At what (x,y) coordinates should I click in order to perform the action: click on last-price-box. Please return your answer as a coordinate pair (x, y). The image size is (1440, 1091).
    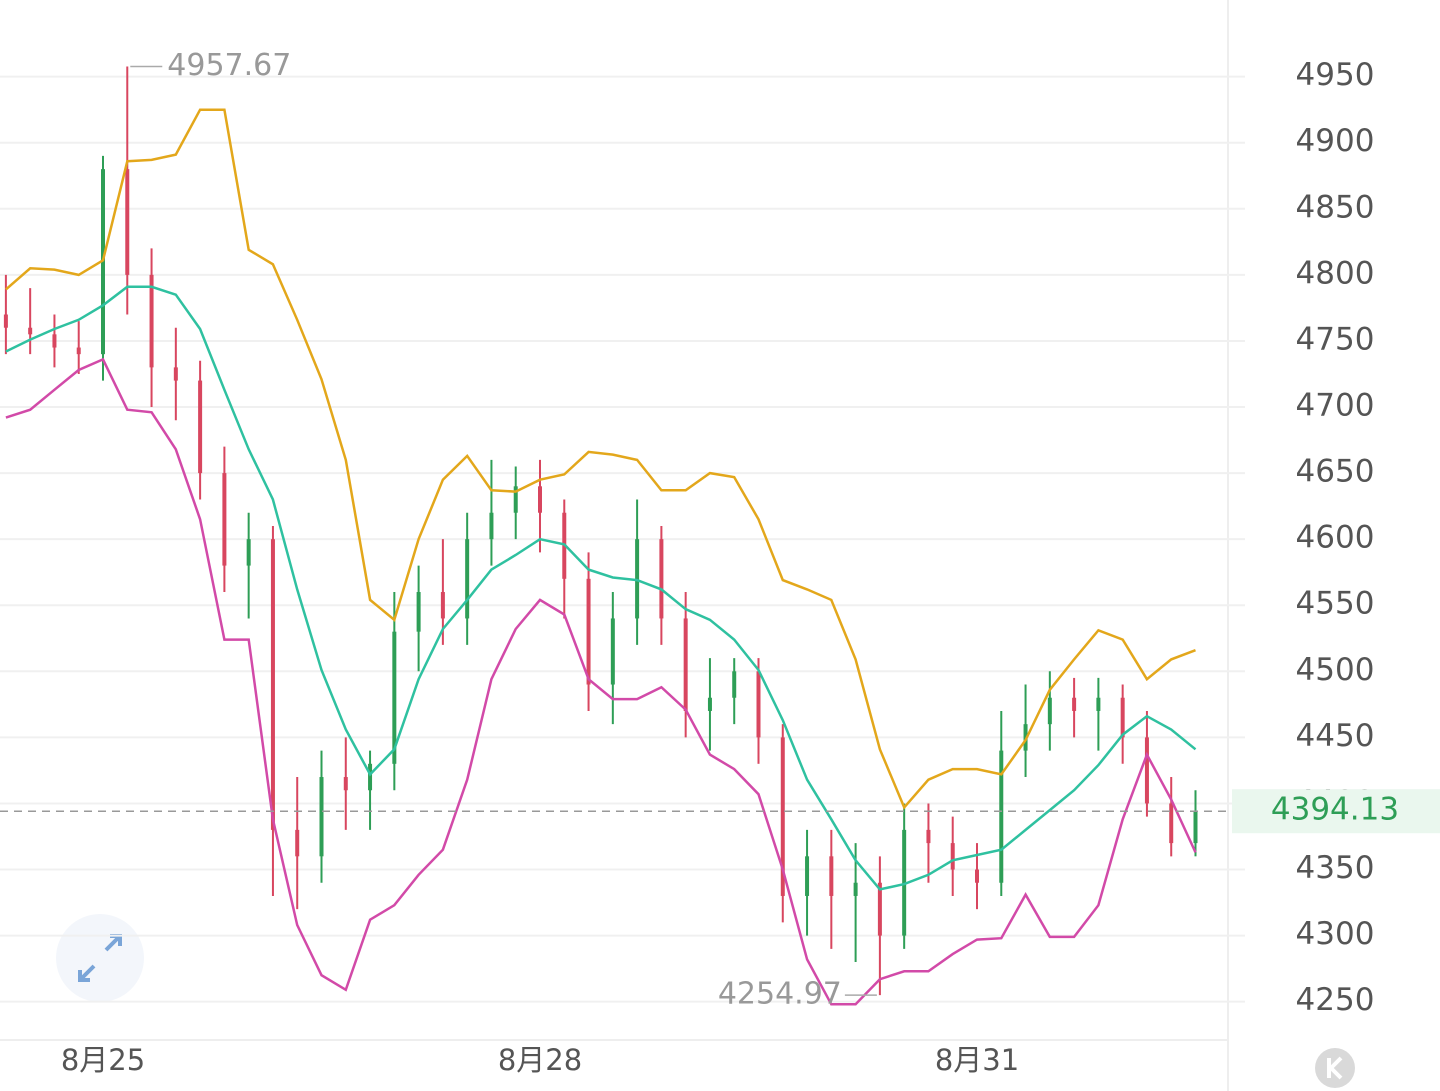
    Looking at the image, I should click on (1336, 811).